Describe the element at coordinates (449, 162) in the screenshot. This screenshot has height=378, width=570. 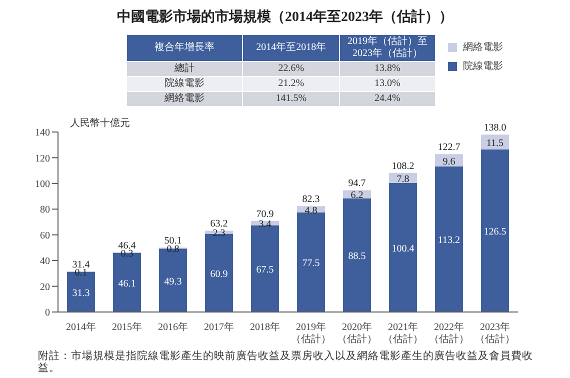
I see `data-label: 9.6` at that location.